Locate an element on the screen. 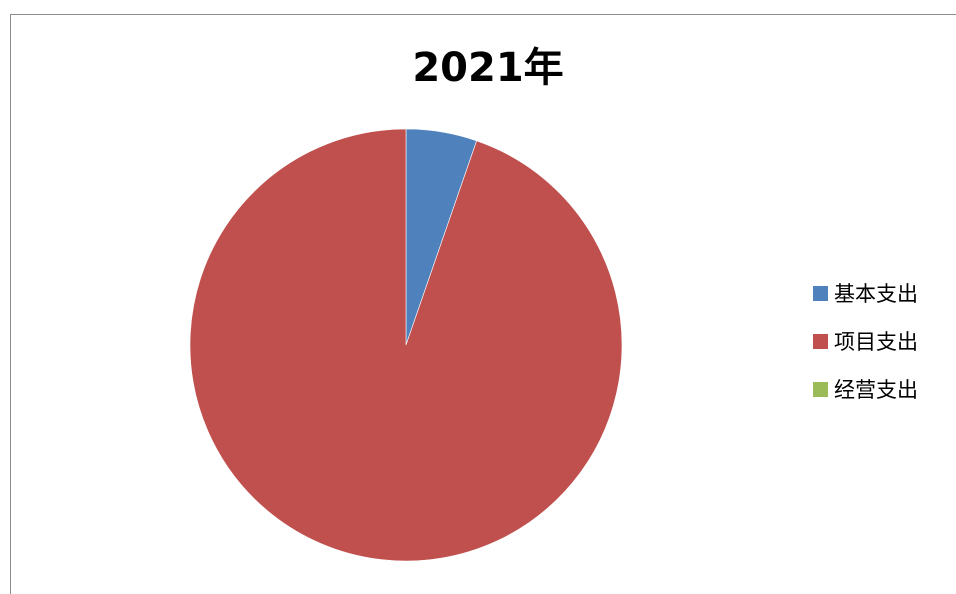 The image size is (956, 594). legend-label: 基本支出 is located at coordinates (876, 294).